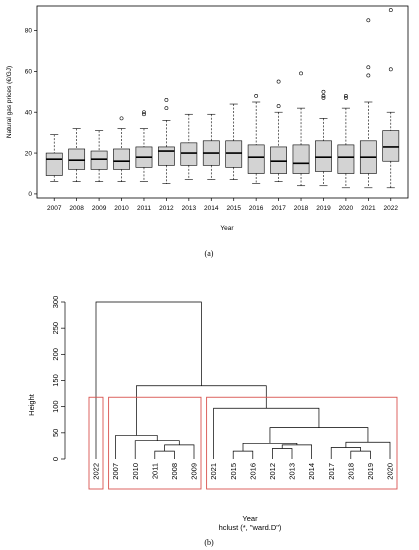 The image size is (419, 550). I want to click on x-tick-label: 2013, so click(189, 208).